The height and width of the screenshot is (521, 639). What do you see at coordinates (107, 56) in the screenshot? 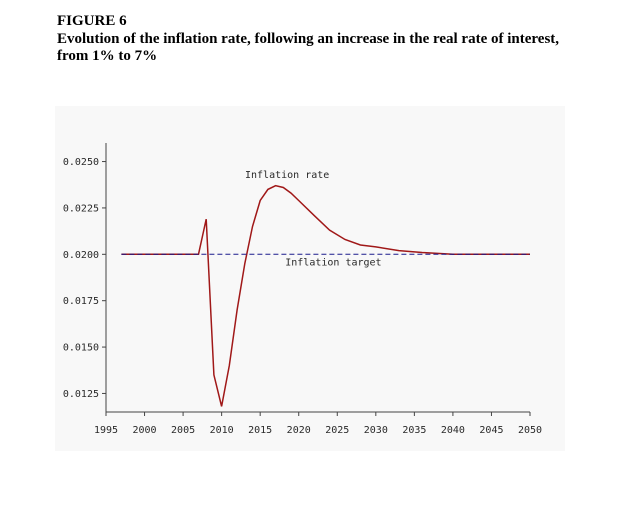
I see `figure-title-line-2: from 1% to 7%` at bounding box center [107, 56].